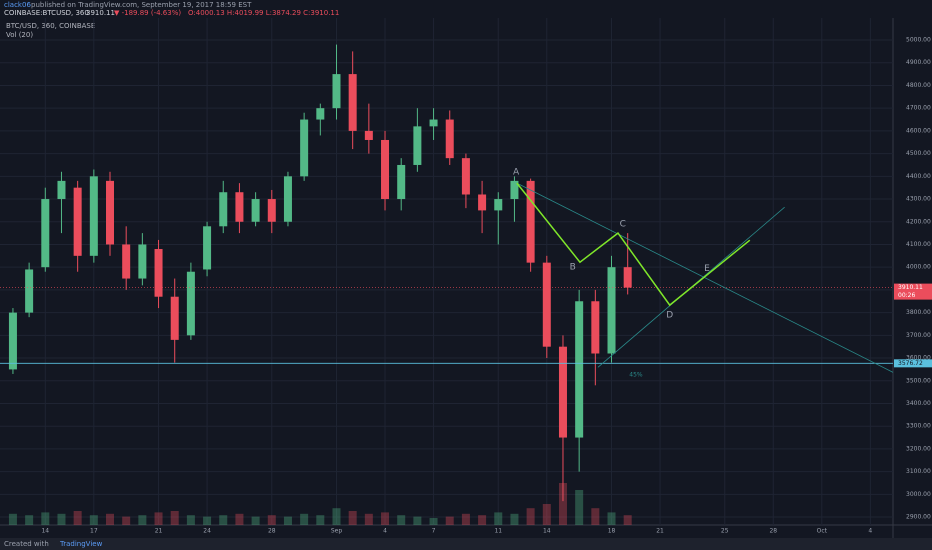  I want to click on annotation: 45%, so click(636, 375).